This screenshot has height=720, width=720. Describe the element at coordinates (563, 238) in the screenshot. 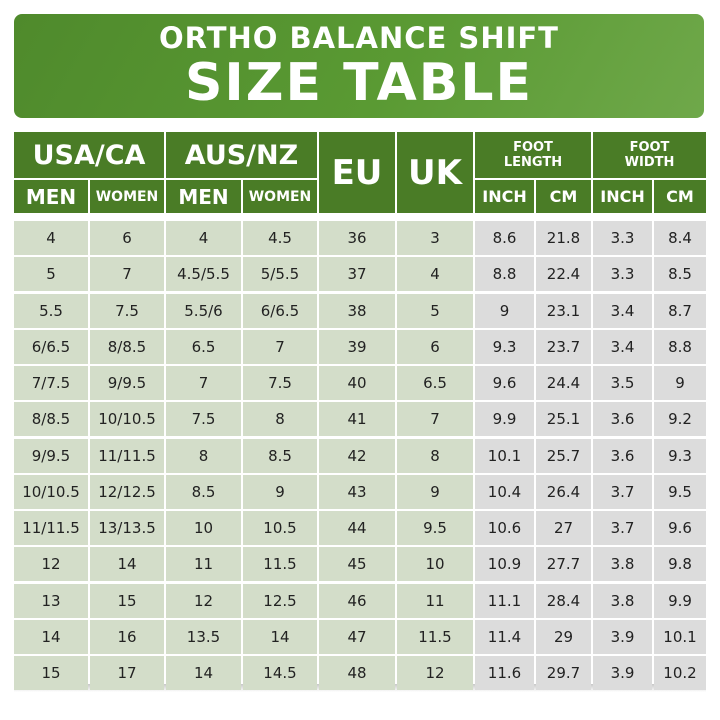

I see `size-cell-length-cm: 21.8` at that location.